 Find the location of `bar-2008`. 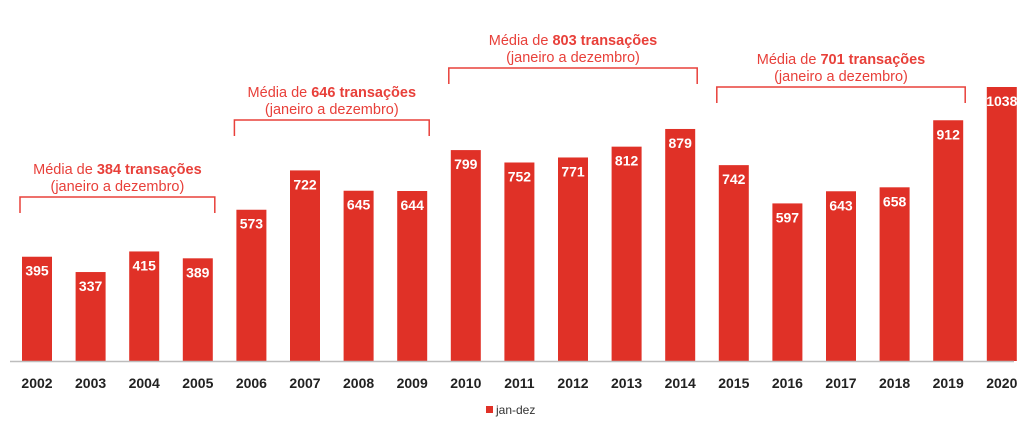

bar-2008 is located at coordinates (358, 275).